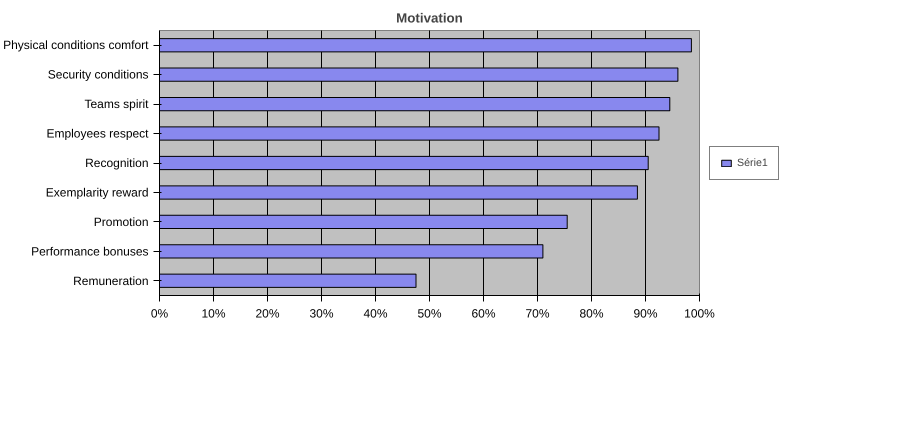 The width and height of the screenshot is (914, 421). Describe the element at coordinates (117, 104) in the screenshot. I see `y-tick-label: Teams spirit` at that location.